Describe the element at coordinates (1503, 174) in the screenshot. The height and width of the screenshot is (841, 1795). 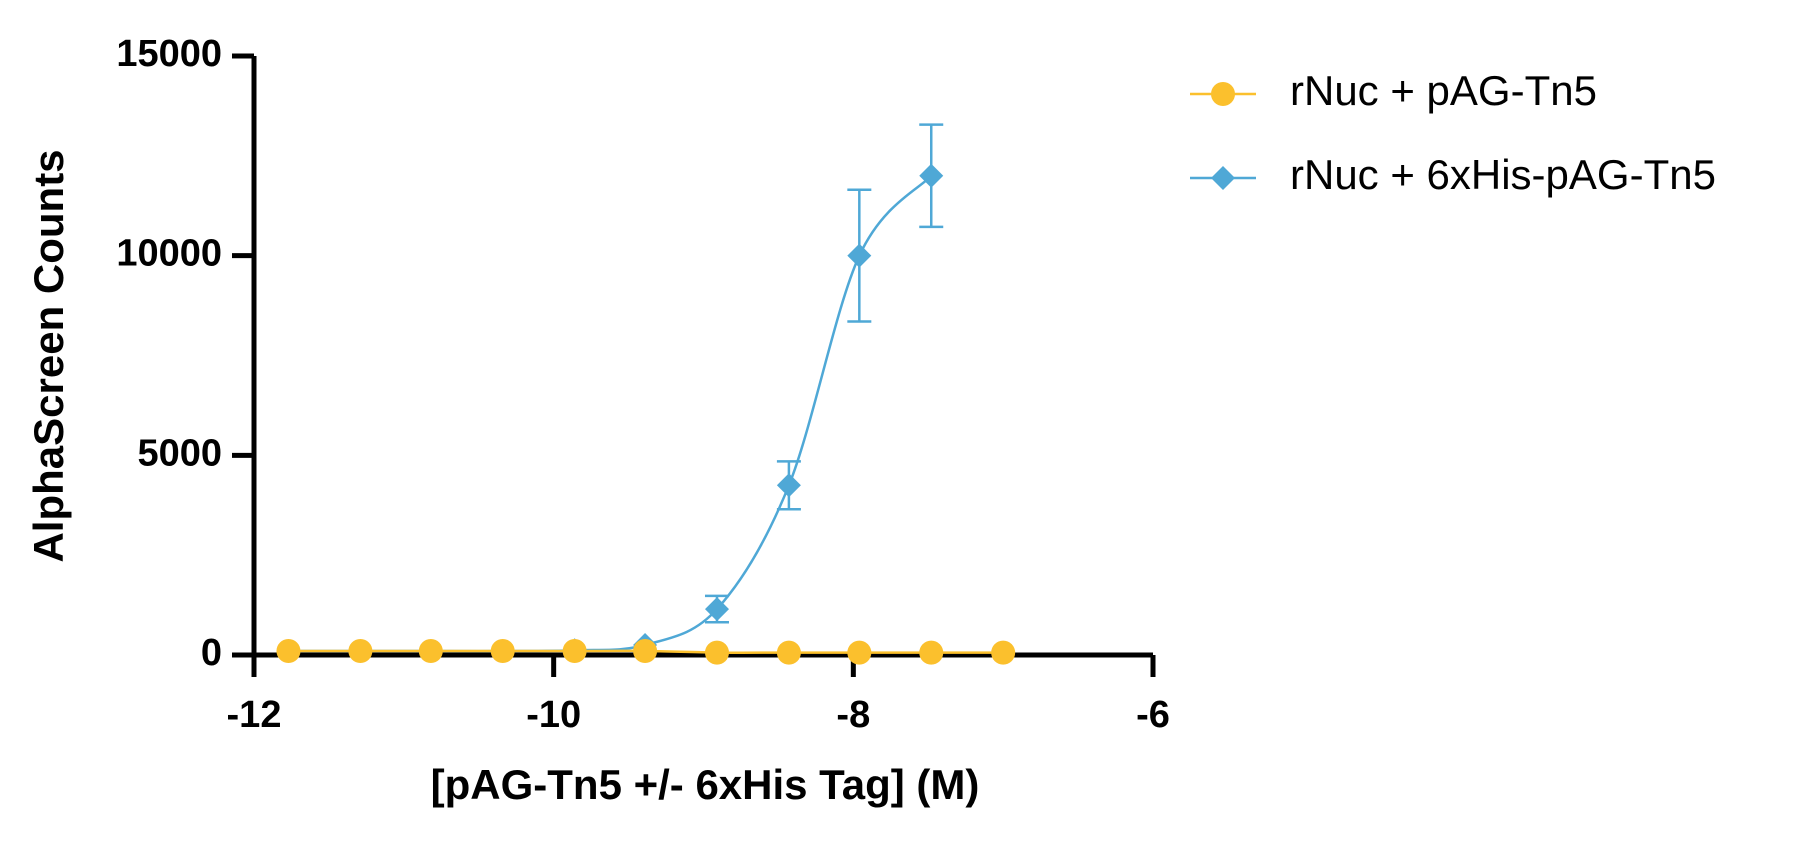
I see `legend-label: rNuc + 6xHis-pAG-Tn5` at that location.